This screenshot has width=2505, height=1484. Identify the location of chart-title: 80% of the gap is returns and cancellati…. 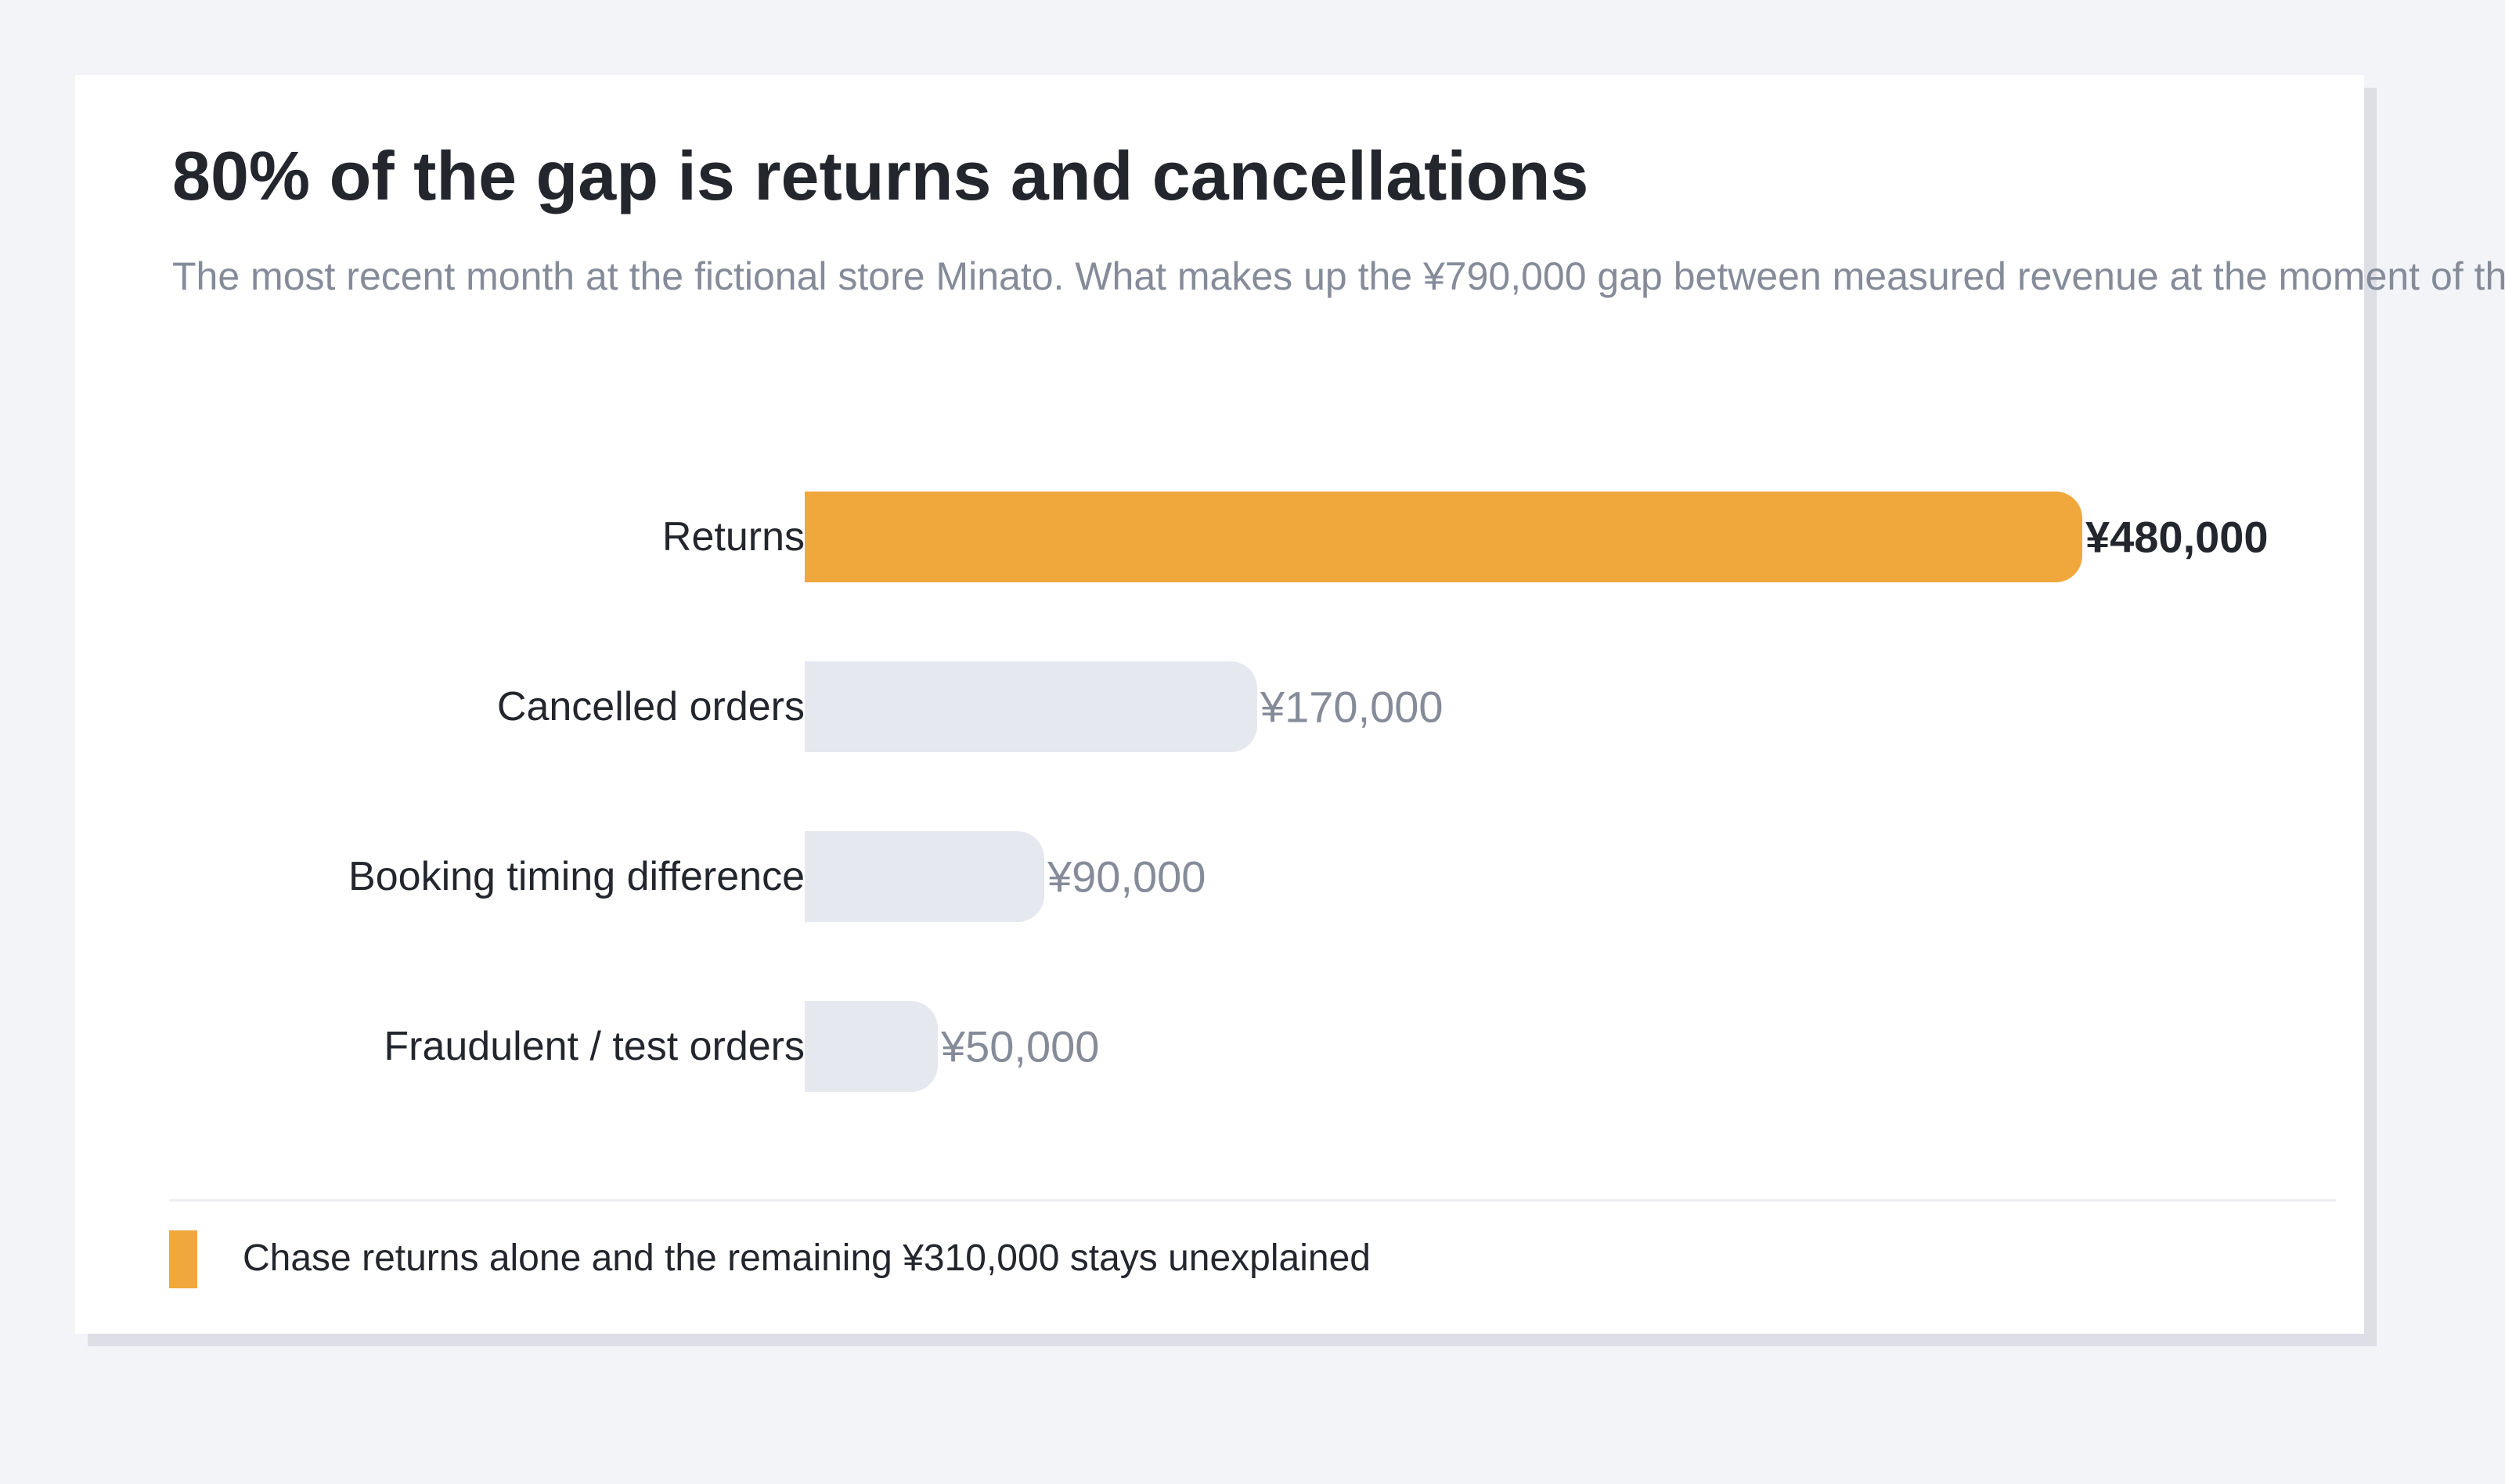
(881, 175).